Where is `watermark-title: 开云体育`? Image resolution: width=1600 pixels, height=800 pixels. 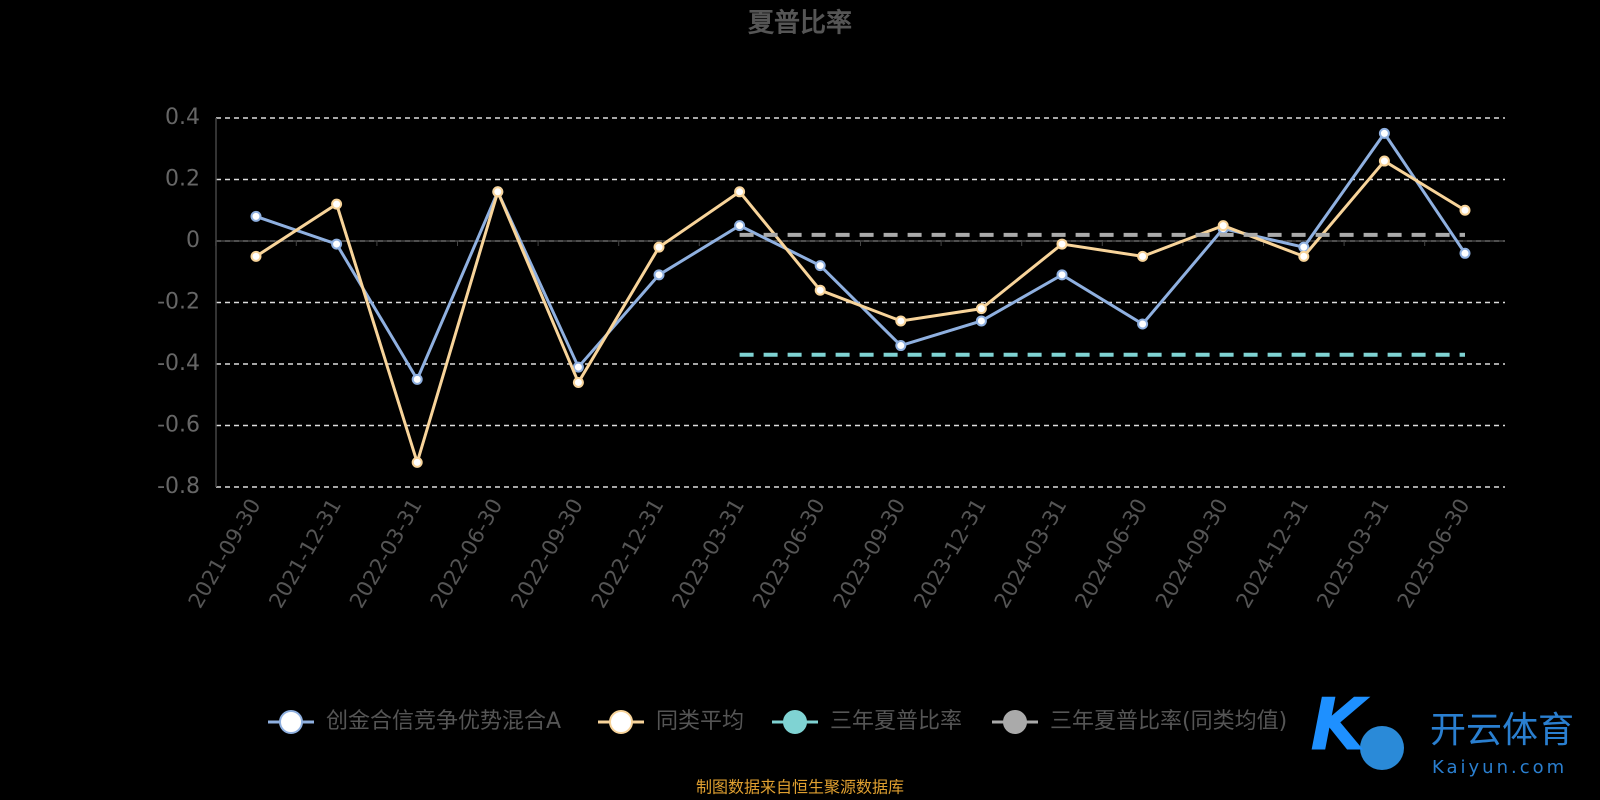
watermark-title: 开云体育 is located at coordinates (1502, 730).